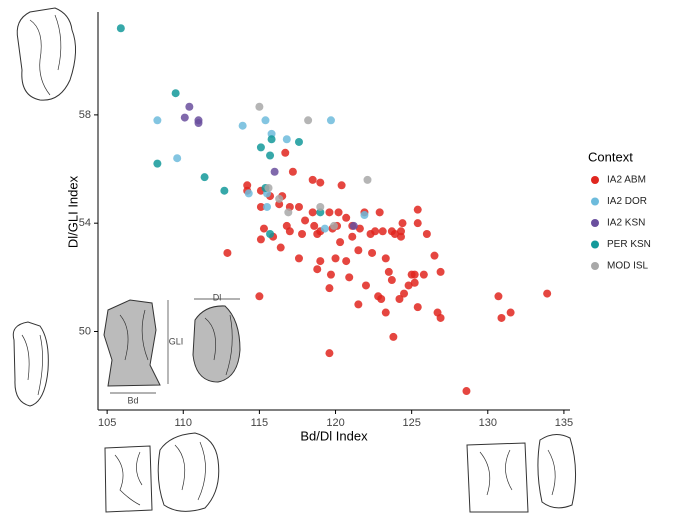 Image resolution: width=674 pixels, height=521 pixels. I want to click on annotation: Bd, so click(132, 400).